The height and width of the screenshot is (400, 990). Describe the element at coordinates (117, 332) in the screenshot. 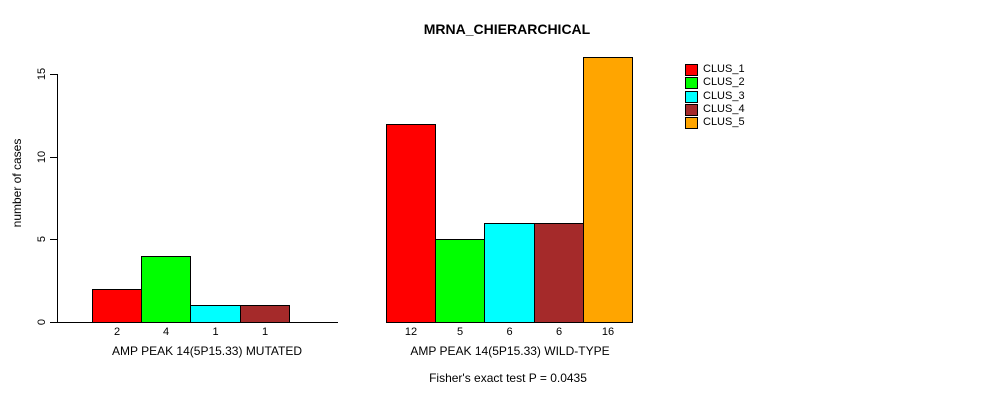

I see `bar-count-label: 2` at that location.